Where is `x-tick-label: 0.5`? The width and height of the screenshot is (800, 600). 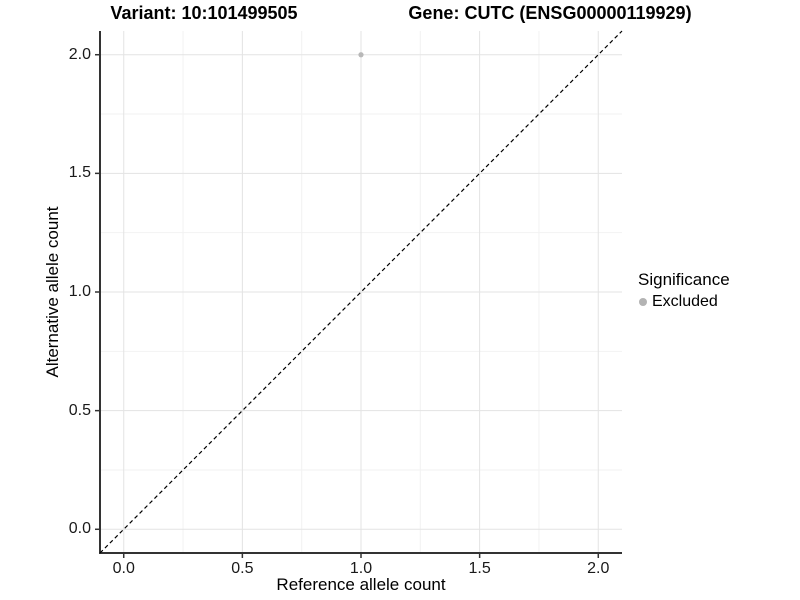
x-tick-label: 0.5 is located at coordinates (242, 568).